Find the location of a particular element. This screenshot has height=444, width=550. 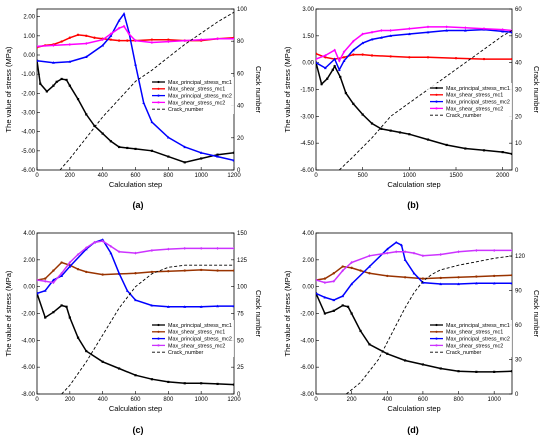

y2-tick-label: 90 is located at coordinates (518, 292).